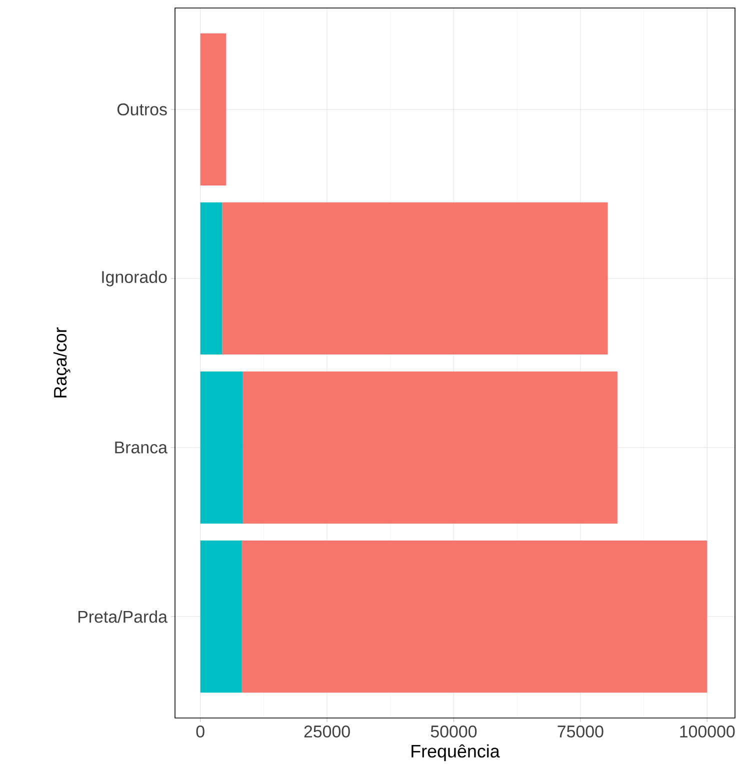 This screenshot has height=782, width=749. I want to click on x-tick-label: 0, so click(200, 732).